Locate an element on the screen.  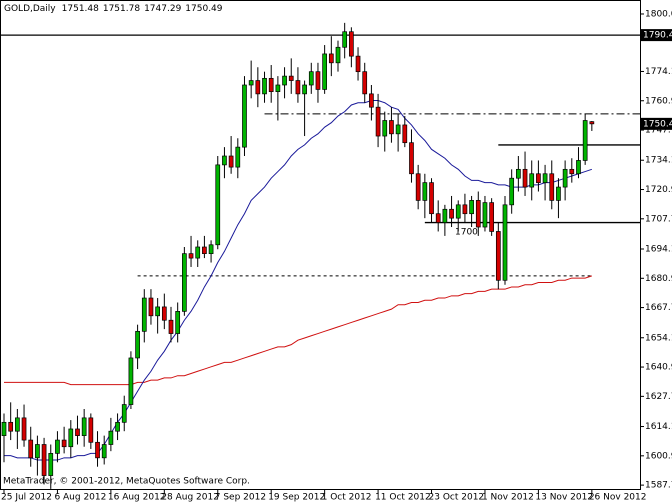
x-tick-label: 23 Oct 2012 is located at coordinates (457, 498).